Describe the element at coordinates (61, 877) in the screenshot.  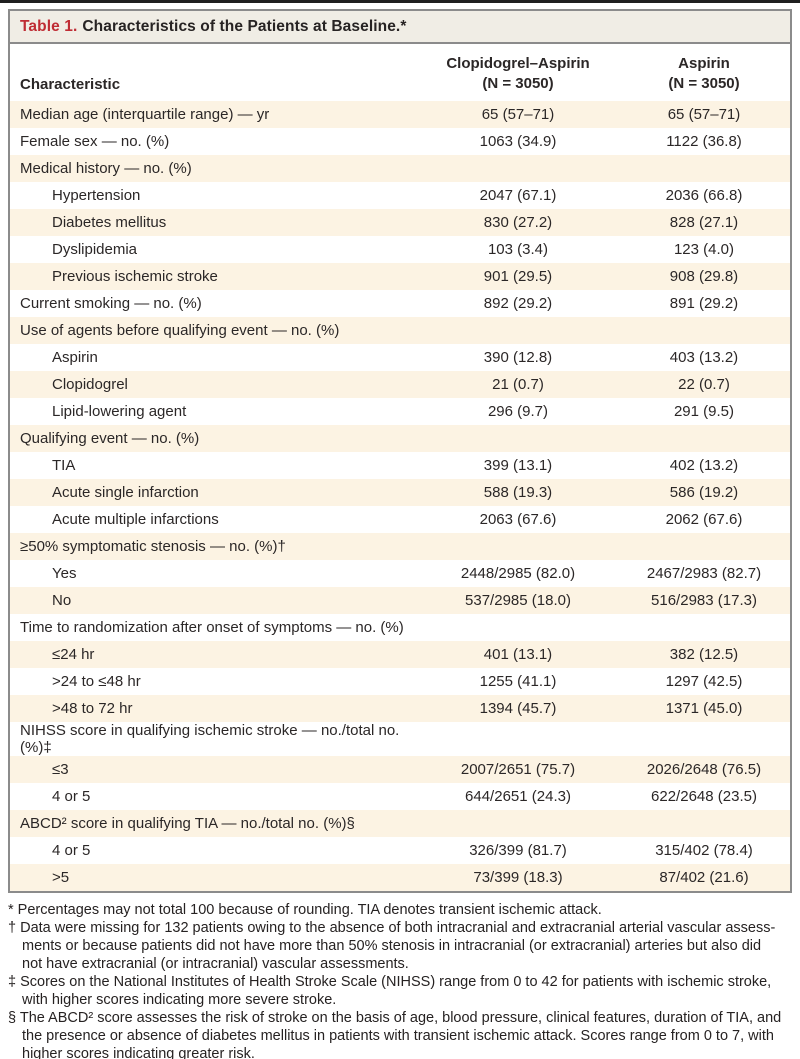
I see `row-label: >5` at that location.